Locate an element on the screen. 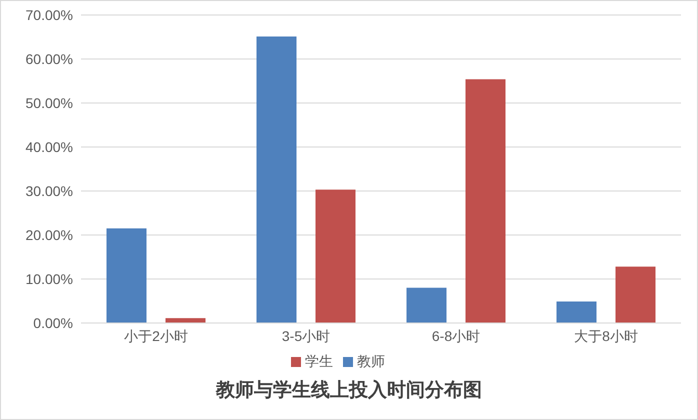 This screenshot has width=698, height=420. text: 教师与学生线上投入时间分布图 is located at coordinates (348, 390).